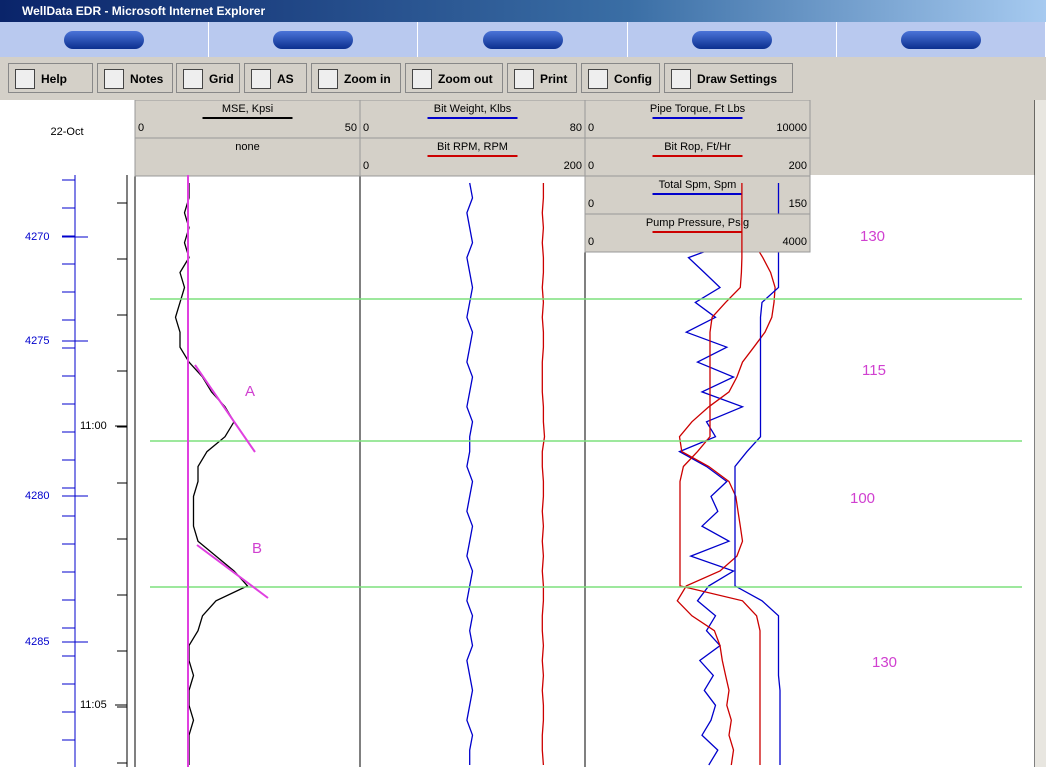 This screenshot has width=1046, height=767. Describe the element at coordinates (250, 391) in the screenshot. I see `annotation: A` at that location.